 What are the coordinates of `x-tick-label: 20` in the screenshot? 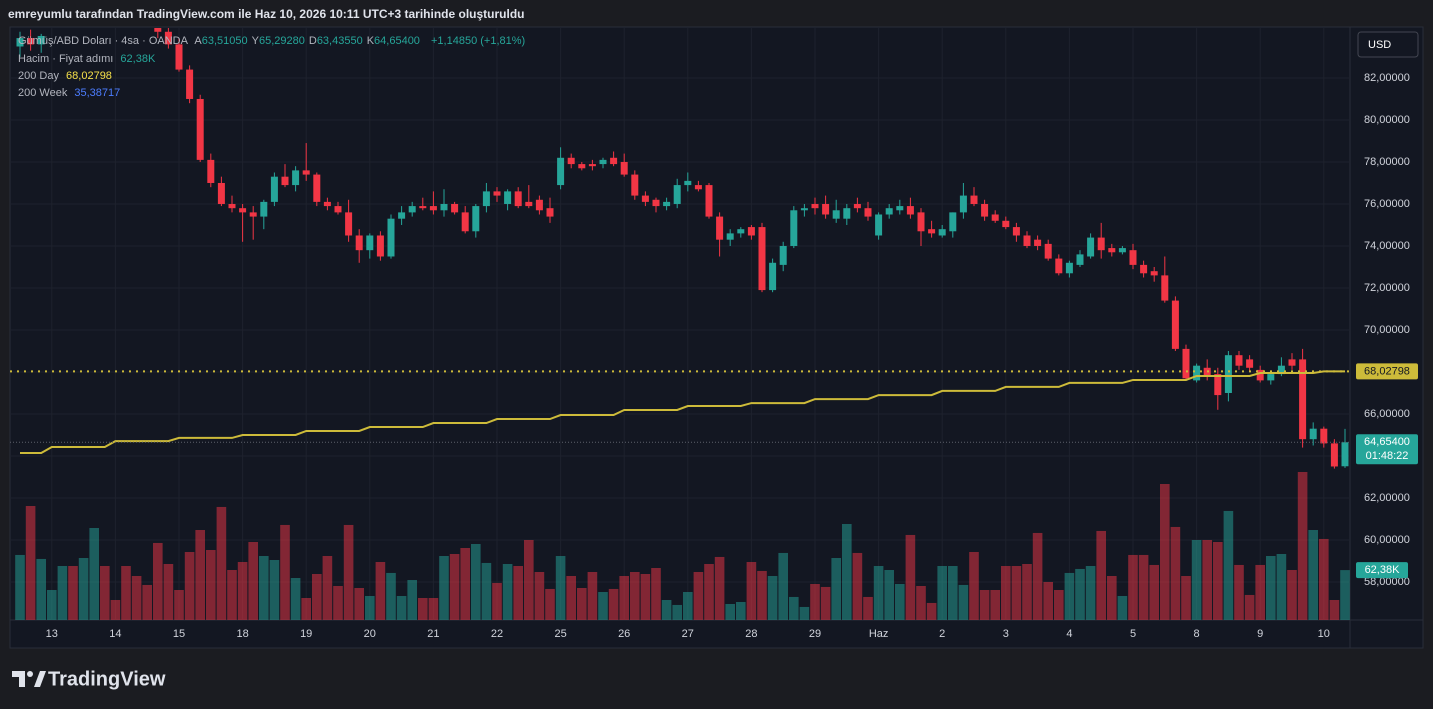 It's located at (370, 634).